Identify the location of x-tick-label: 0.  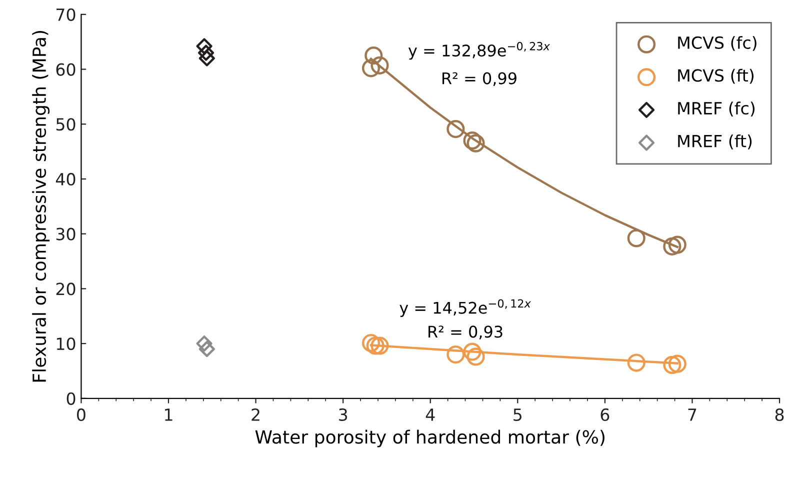
(81, 415).